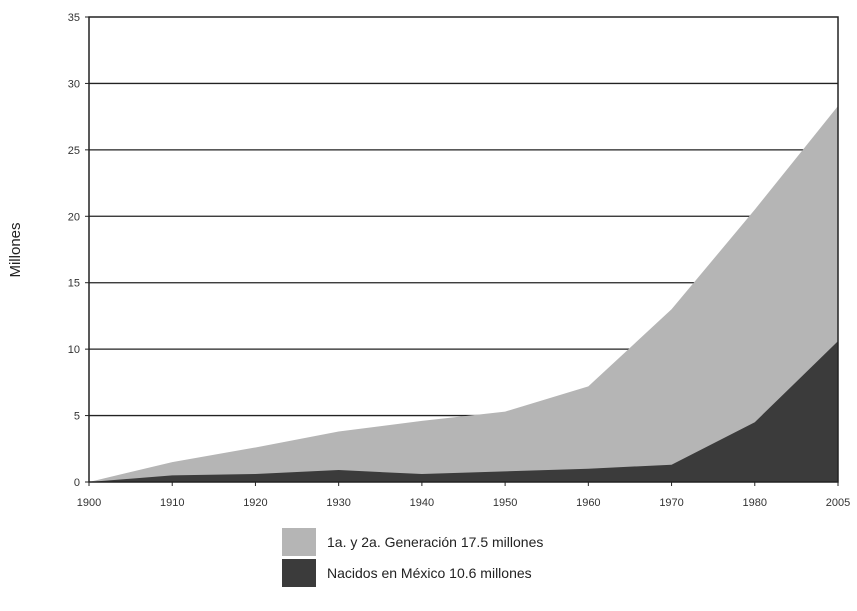  Describe the element at coordinates (74, 84) in the screenshot. I see `y-tick-label: 30` at that location.